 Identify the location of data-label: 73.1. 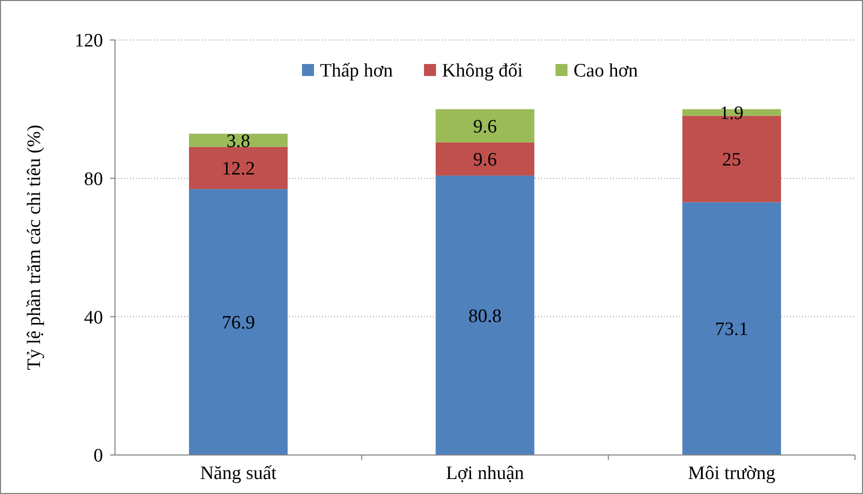
(731, 329).